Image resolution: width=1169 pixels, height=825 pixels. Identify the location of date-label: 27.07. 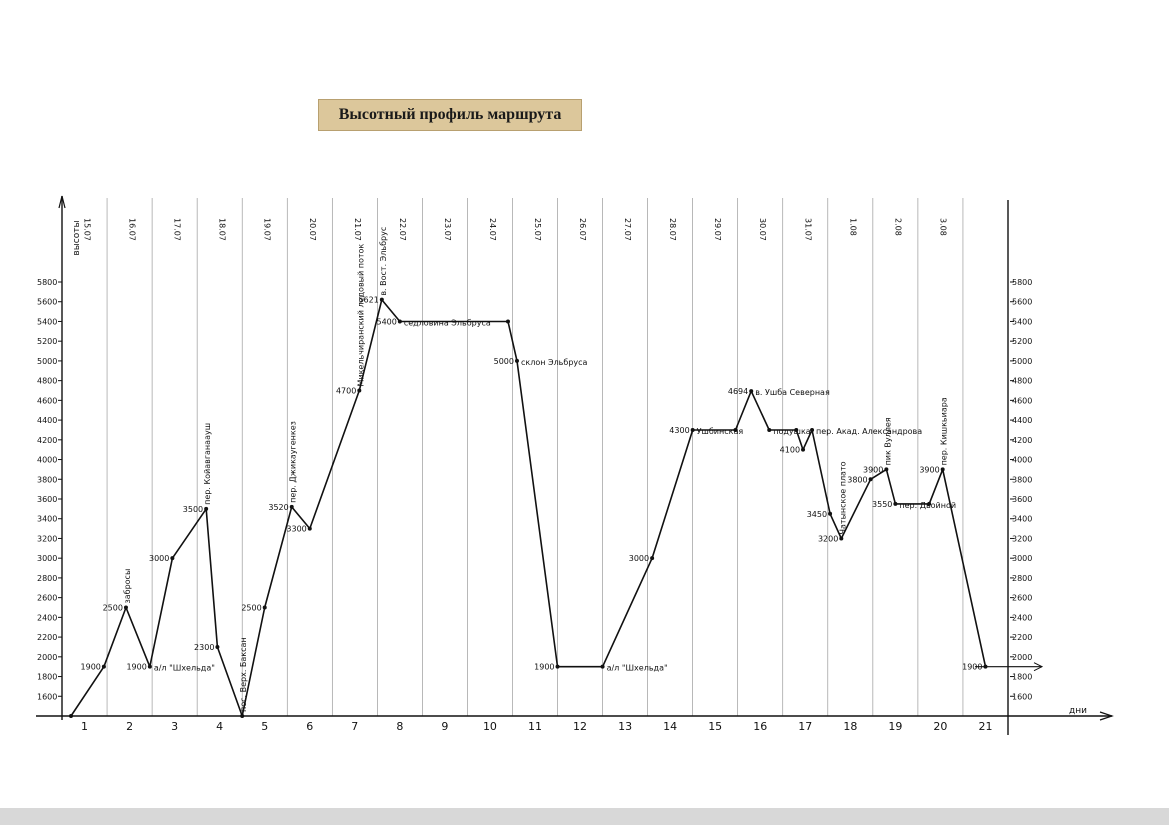
(627, 229).